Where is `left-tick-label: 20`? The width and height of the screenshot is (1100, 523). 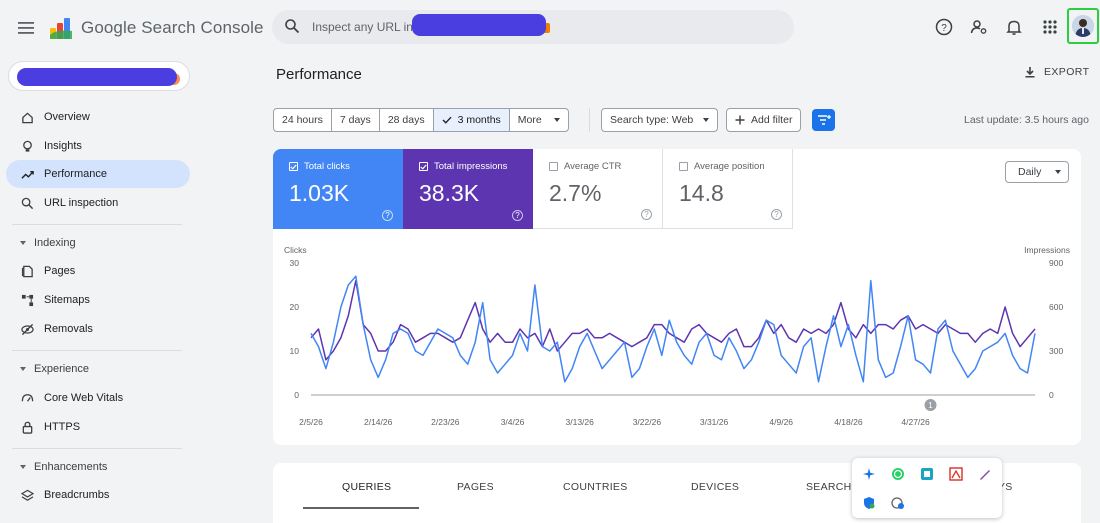 left-tick-label: 20 is located at coordinates (295, 307).